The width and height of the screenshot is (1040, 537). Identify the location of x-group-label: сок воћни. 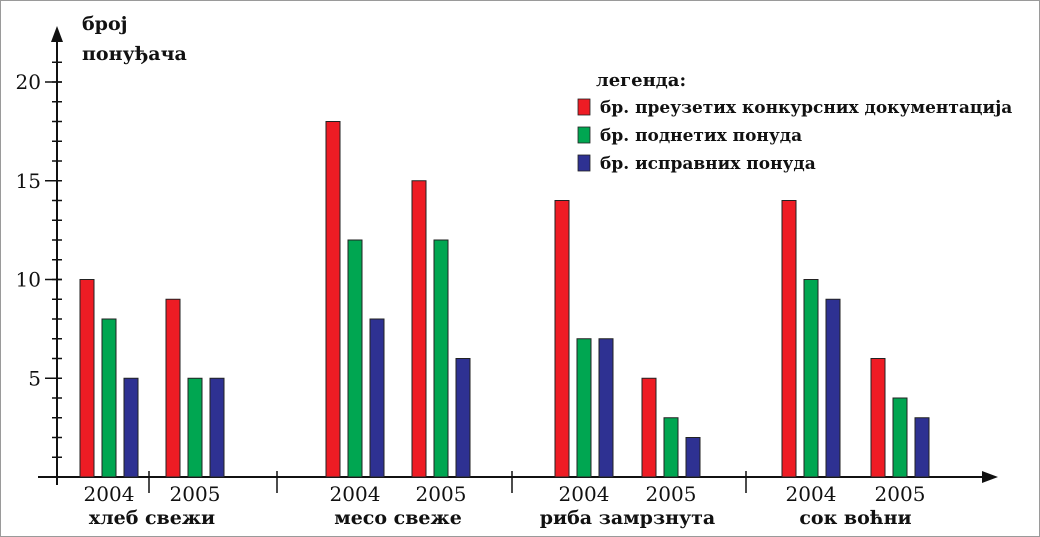
(855, 518).